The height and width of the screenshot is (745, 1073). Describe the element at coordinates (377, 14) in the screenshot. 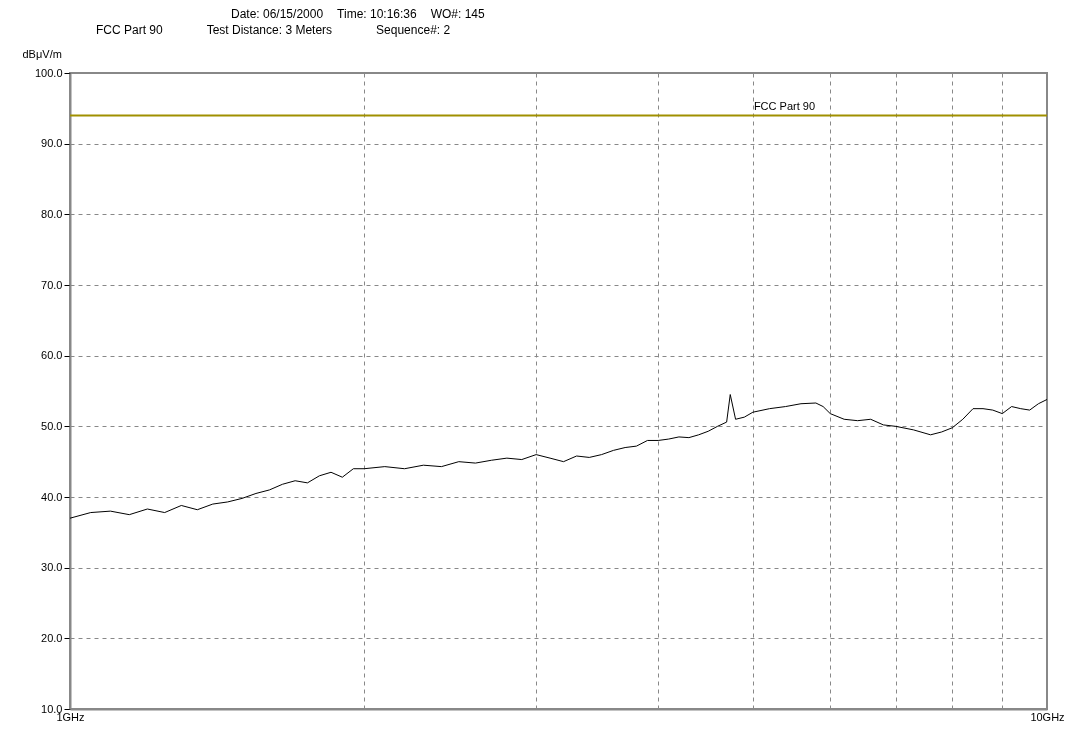

I see `text: Time: 10:16:36` at that location.